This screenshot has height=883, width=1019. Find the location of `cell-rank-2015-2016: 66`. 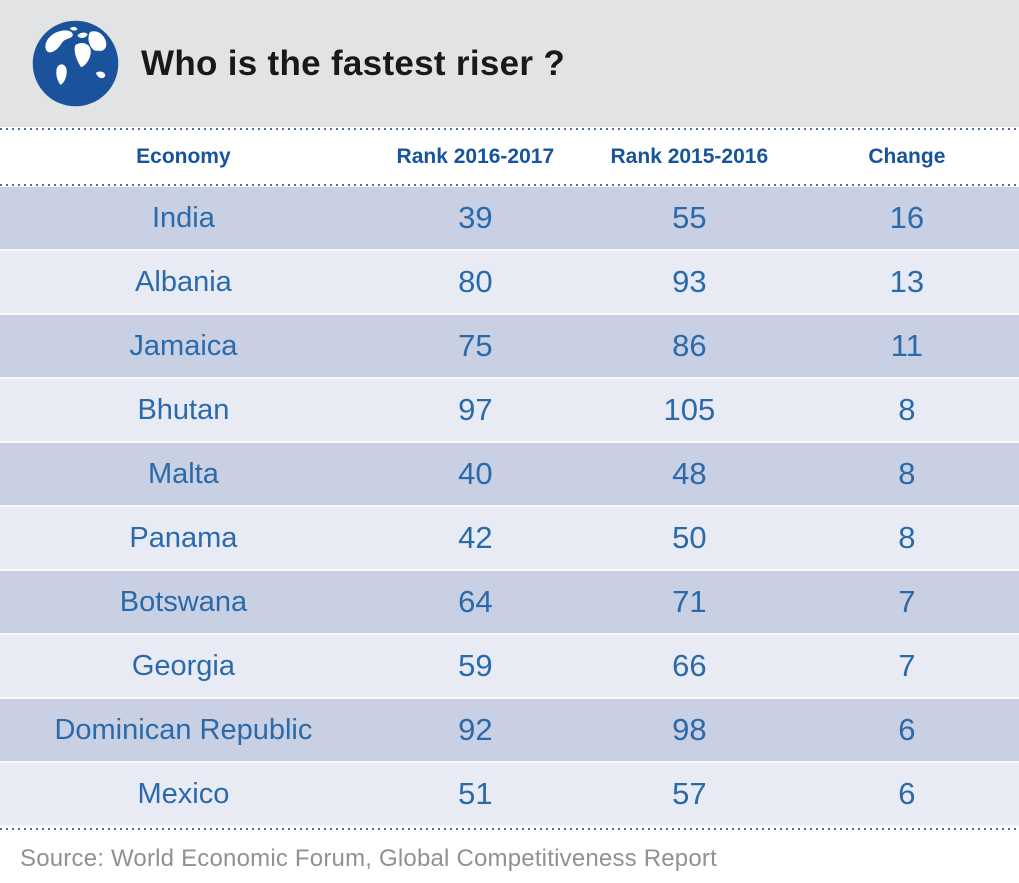

cell-rank-2015-2016: 66 is located at coordinates (689, 665).